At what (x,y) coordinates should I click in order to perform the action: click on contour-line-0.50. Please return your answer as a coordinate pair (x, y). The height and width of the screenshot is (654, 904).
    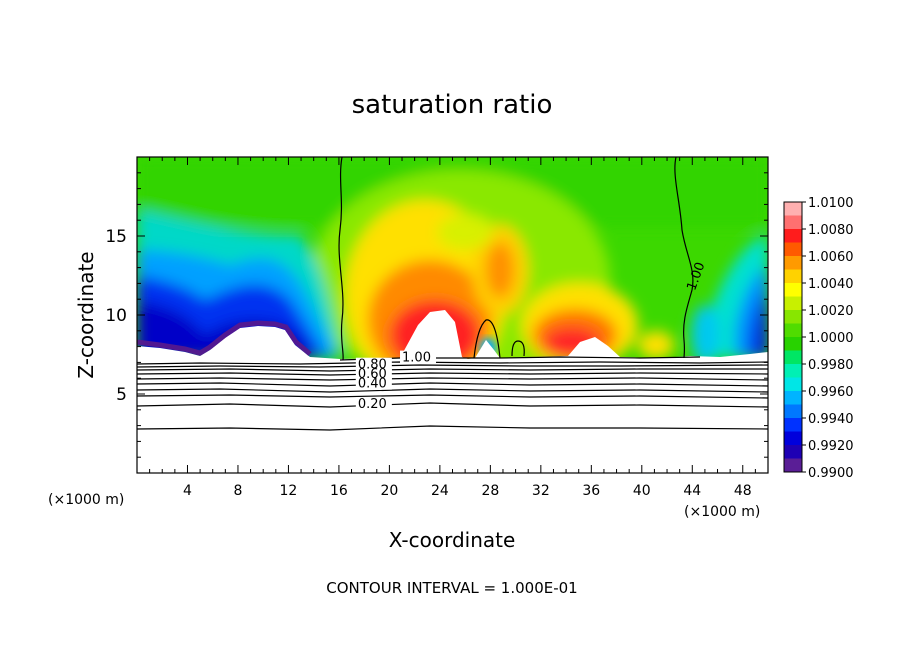
    Looking at the image, I should click on (452, 384).